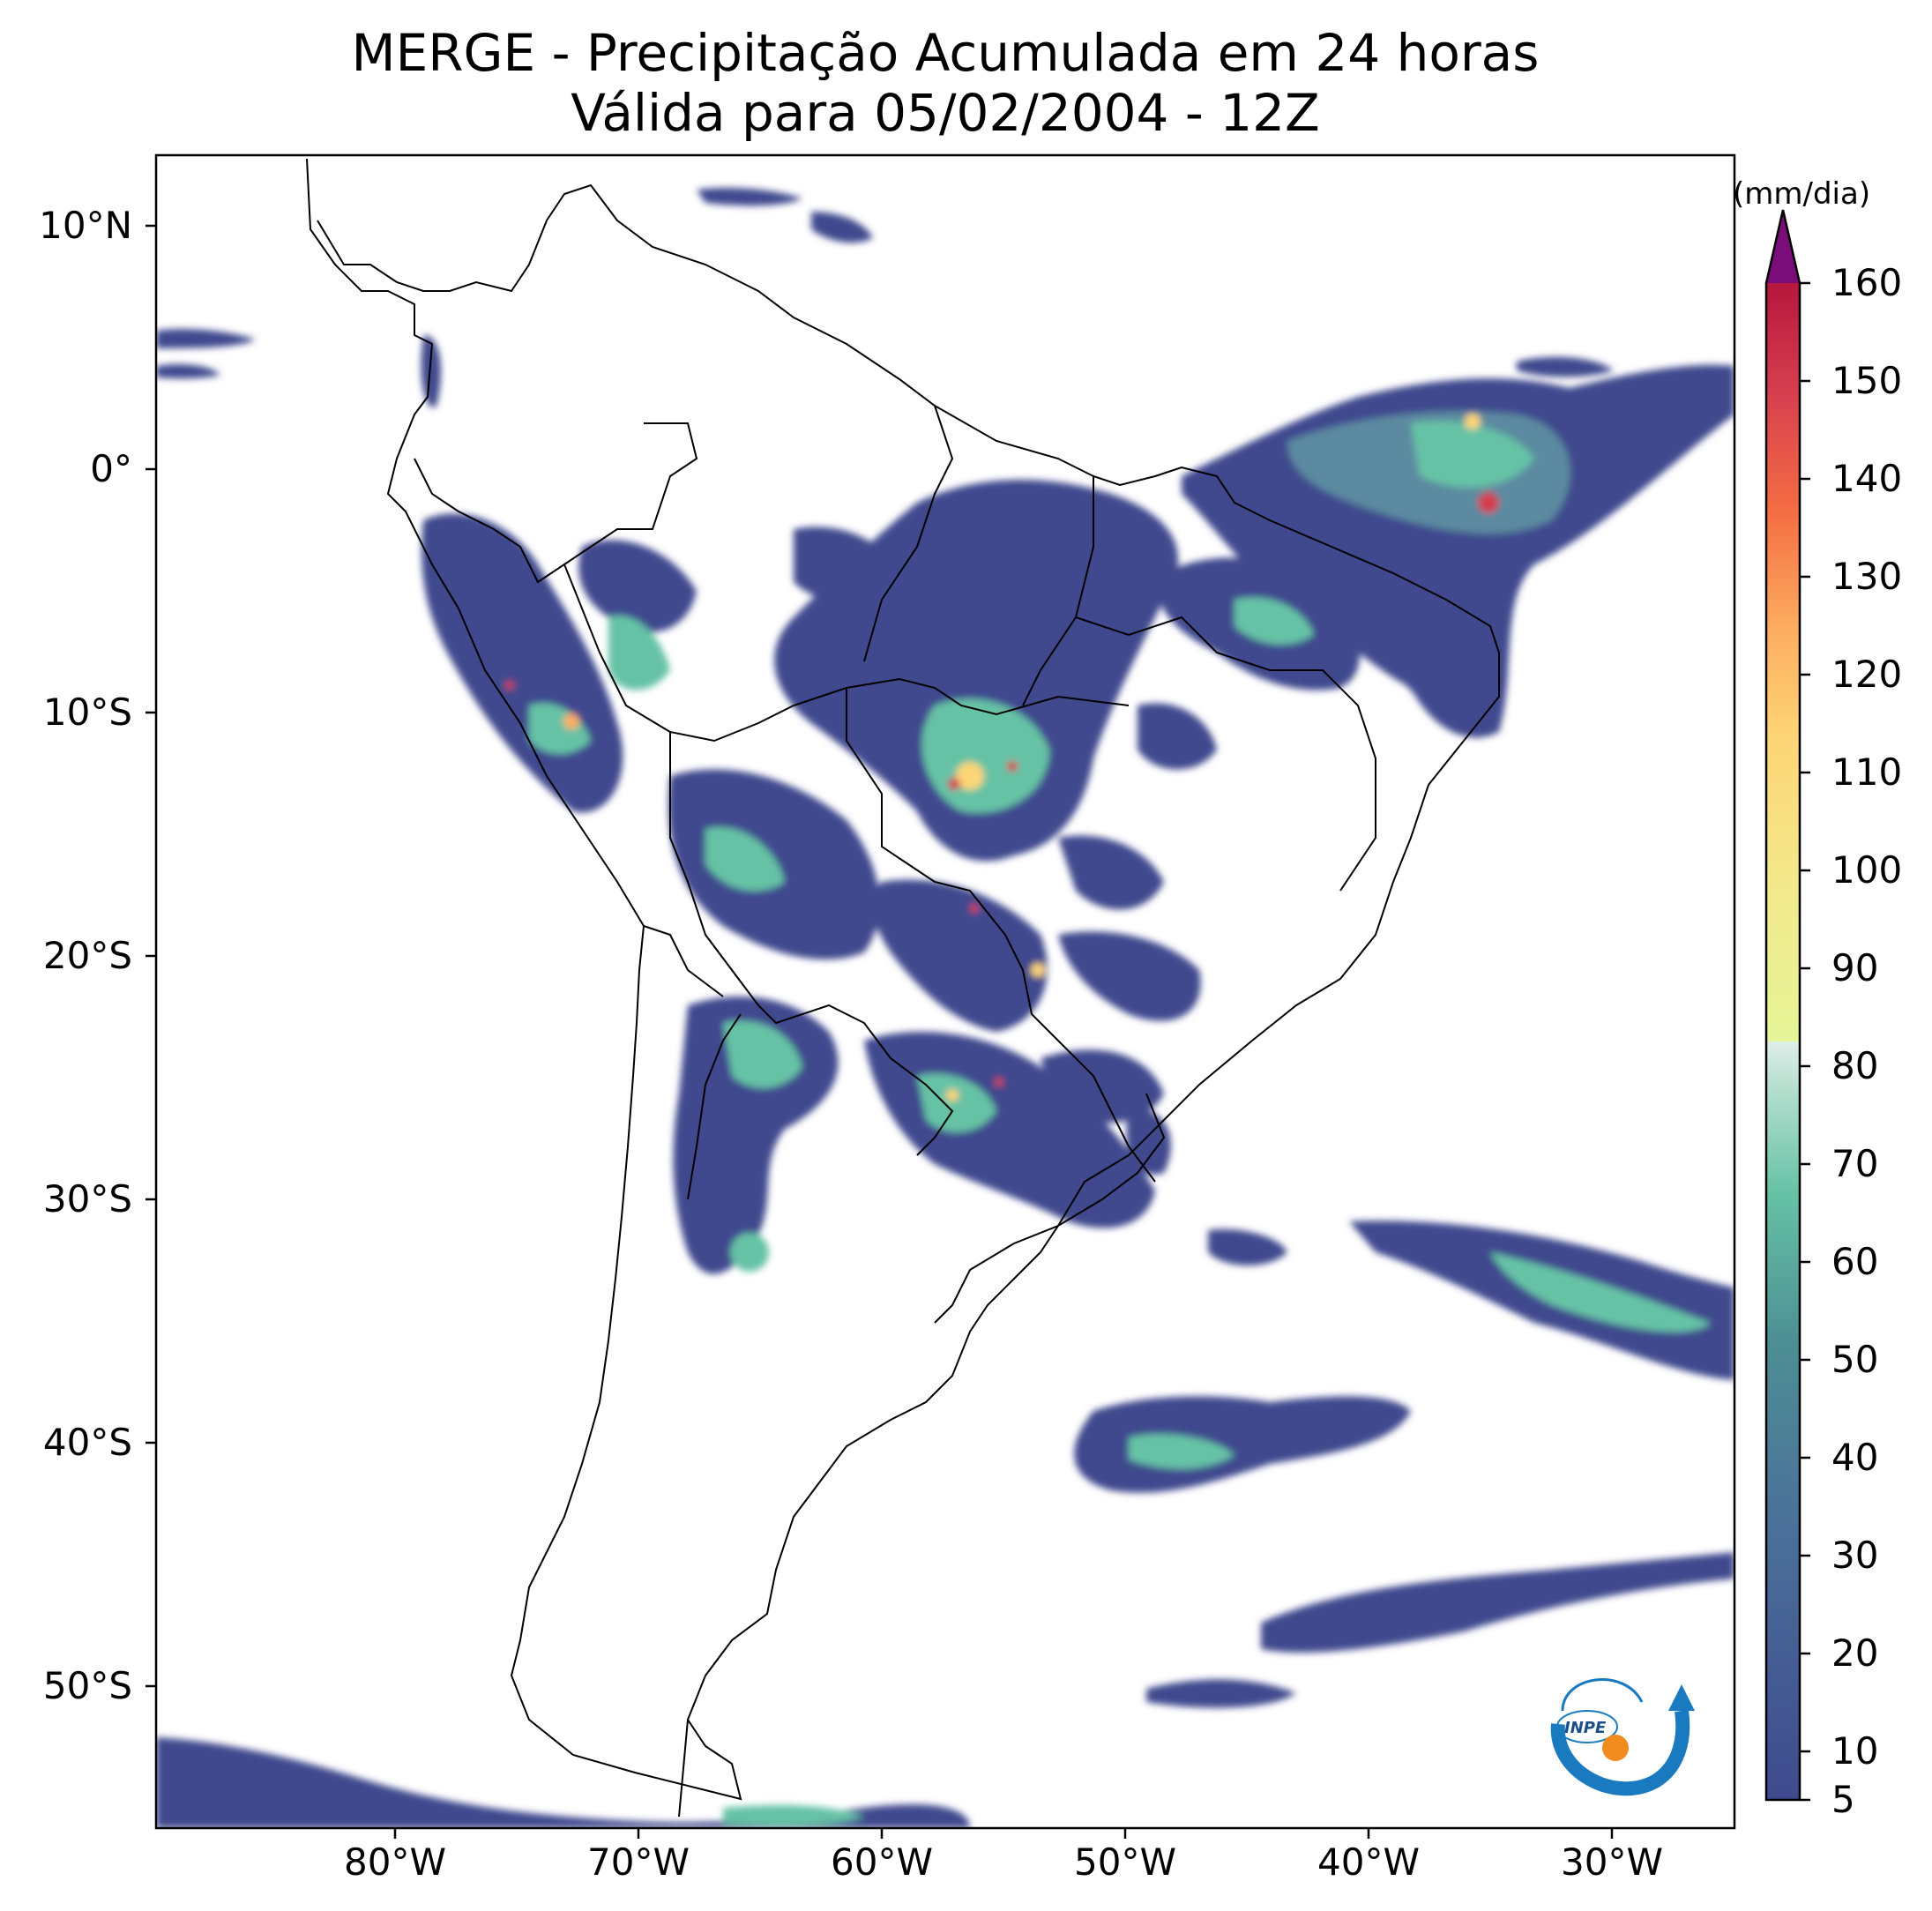 The height and width of the screenshot is (1911, 1932). Describe the element at coordinates (1783, 1041) in the screenshot. I see `colorbar-ramp` at that location.